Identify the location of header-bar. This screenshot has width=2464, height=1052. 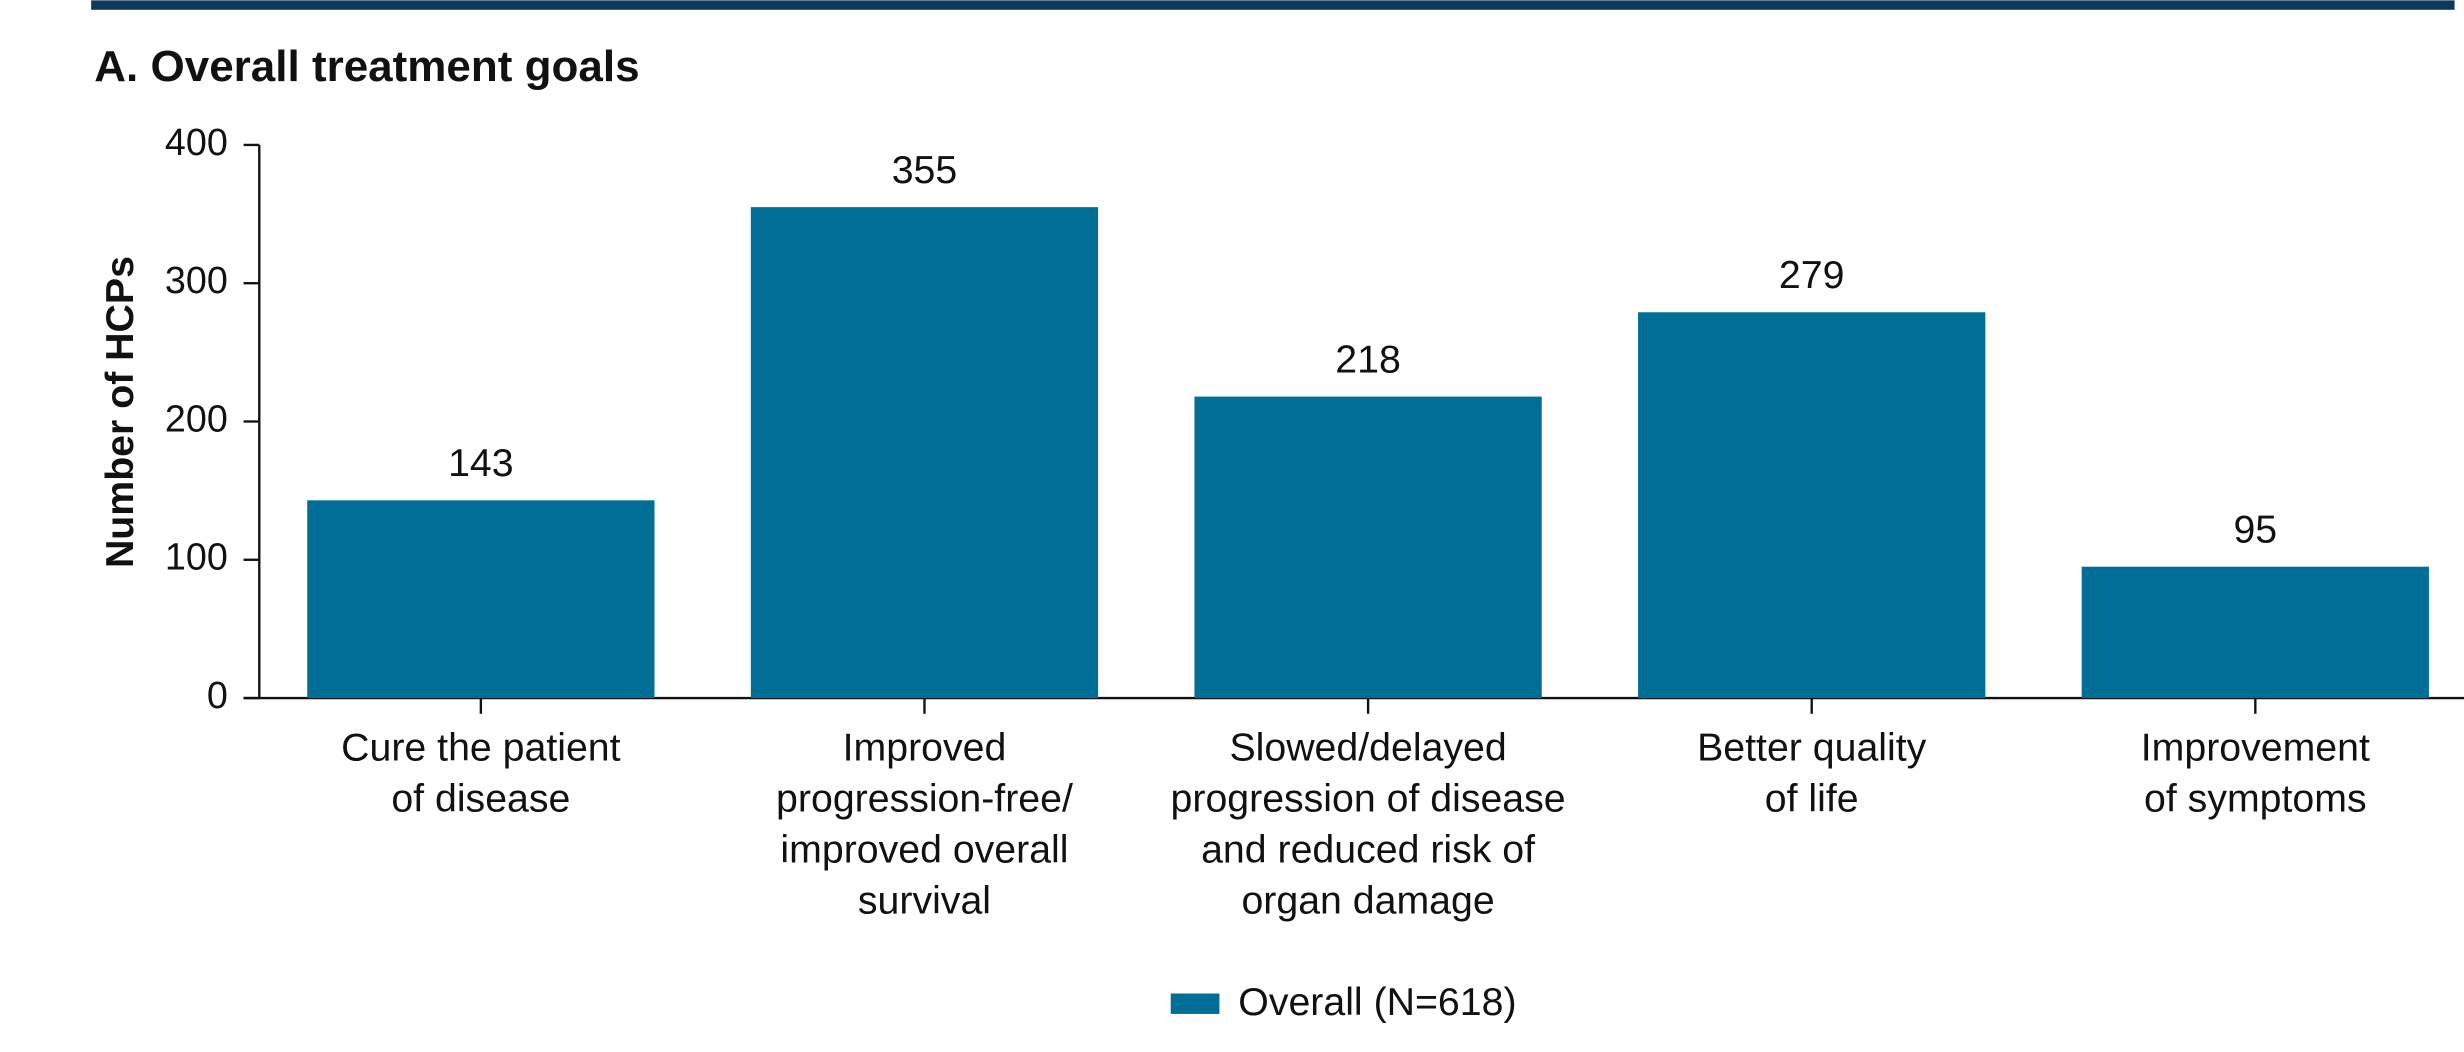
(1273, 5).